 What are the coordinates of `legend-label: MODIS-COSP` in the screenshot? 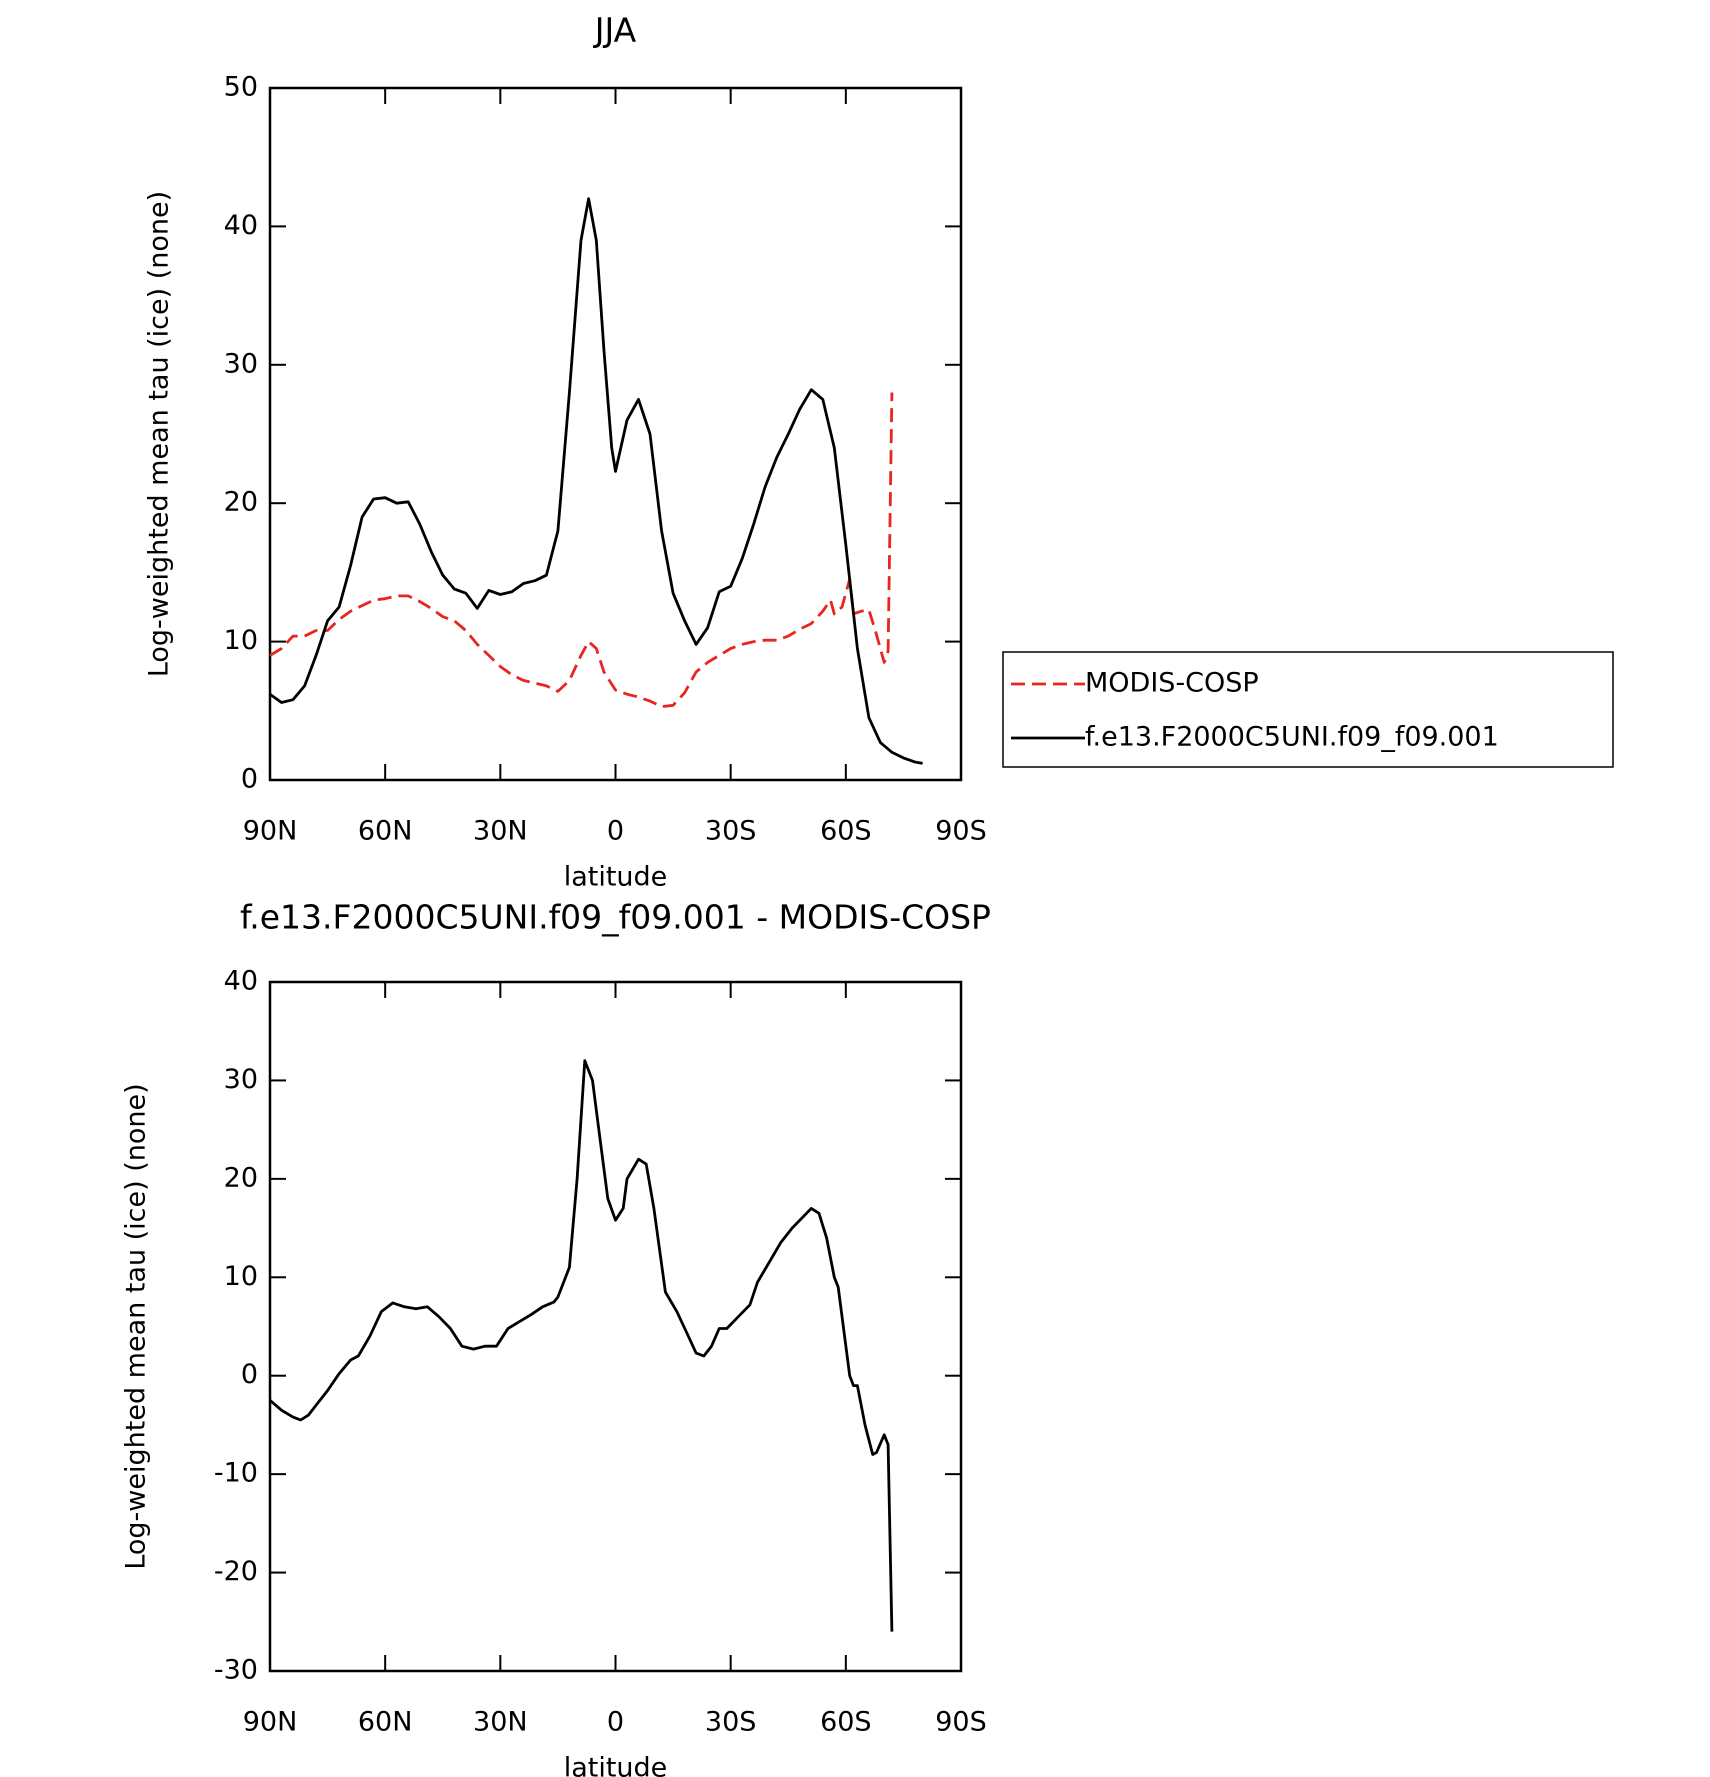 It's located at (1172, 683).